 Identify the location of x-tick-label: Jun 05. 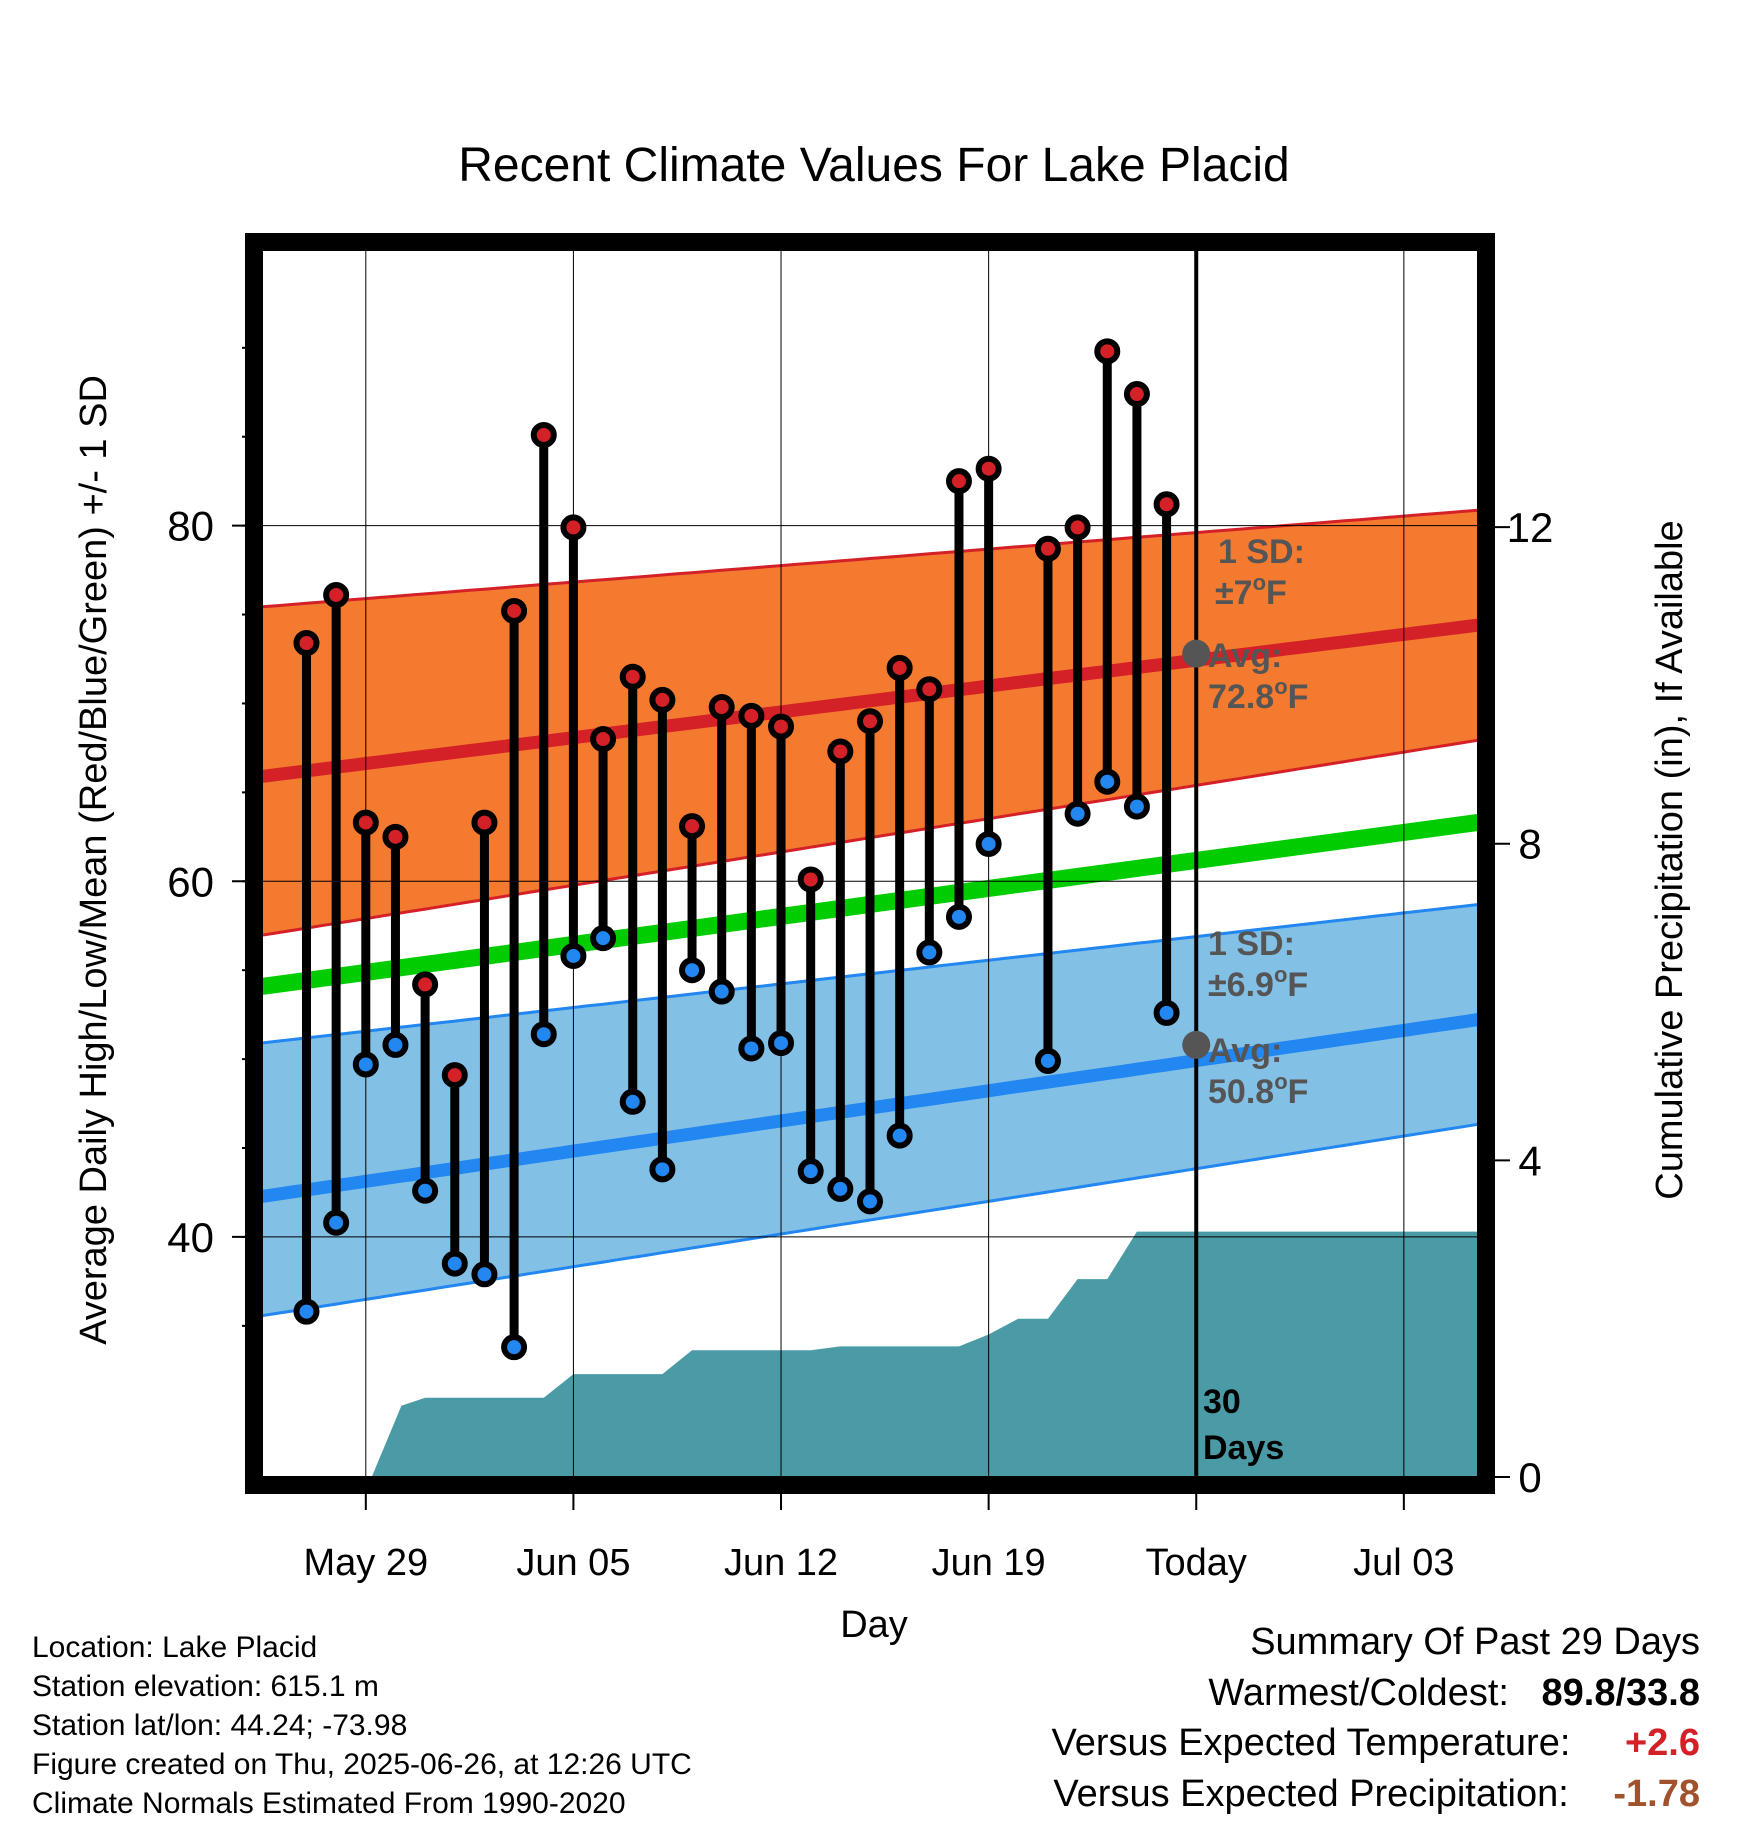
(573, 1563).